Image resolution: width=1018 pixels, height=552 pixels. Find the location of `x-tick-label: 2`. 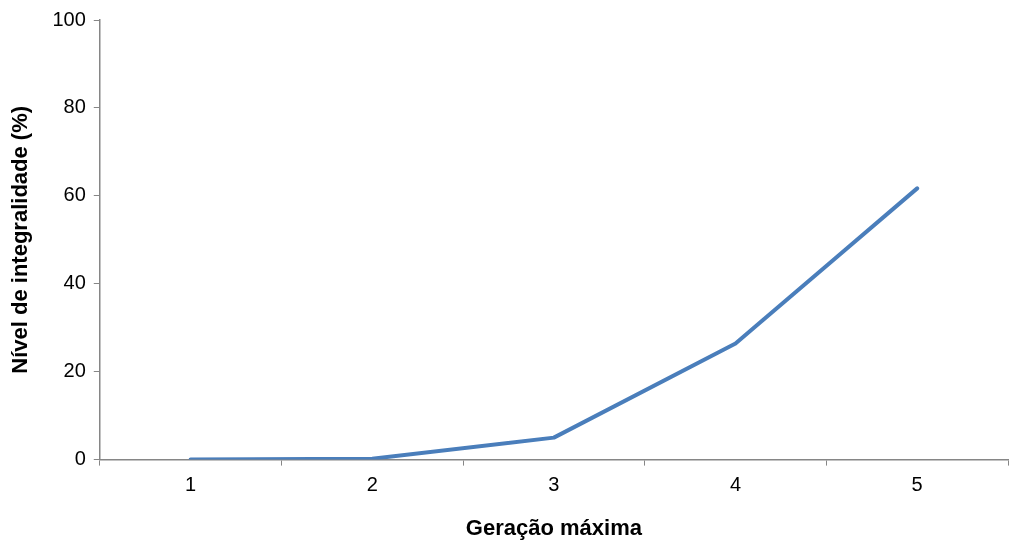

x-tick-label: 2 is located at coordinates (372, 484).